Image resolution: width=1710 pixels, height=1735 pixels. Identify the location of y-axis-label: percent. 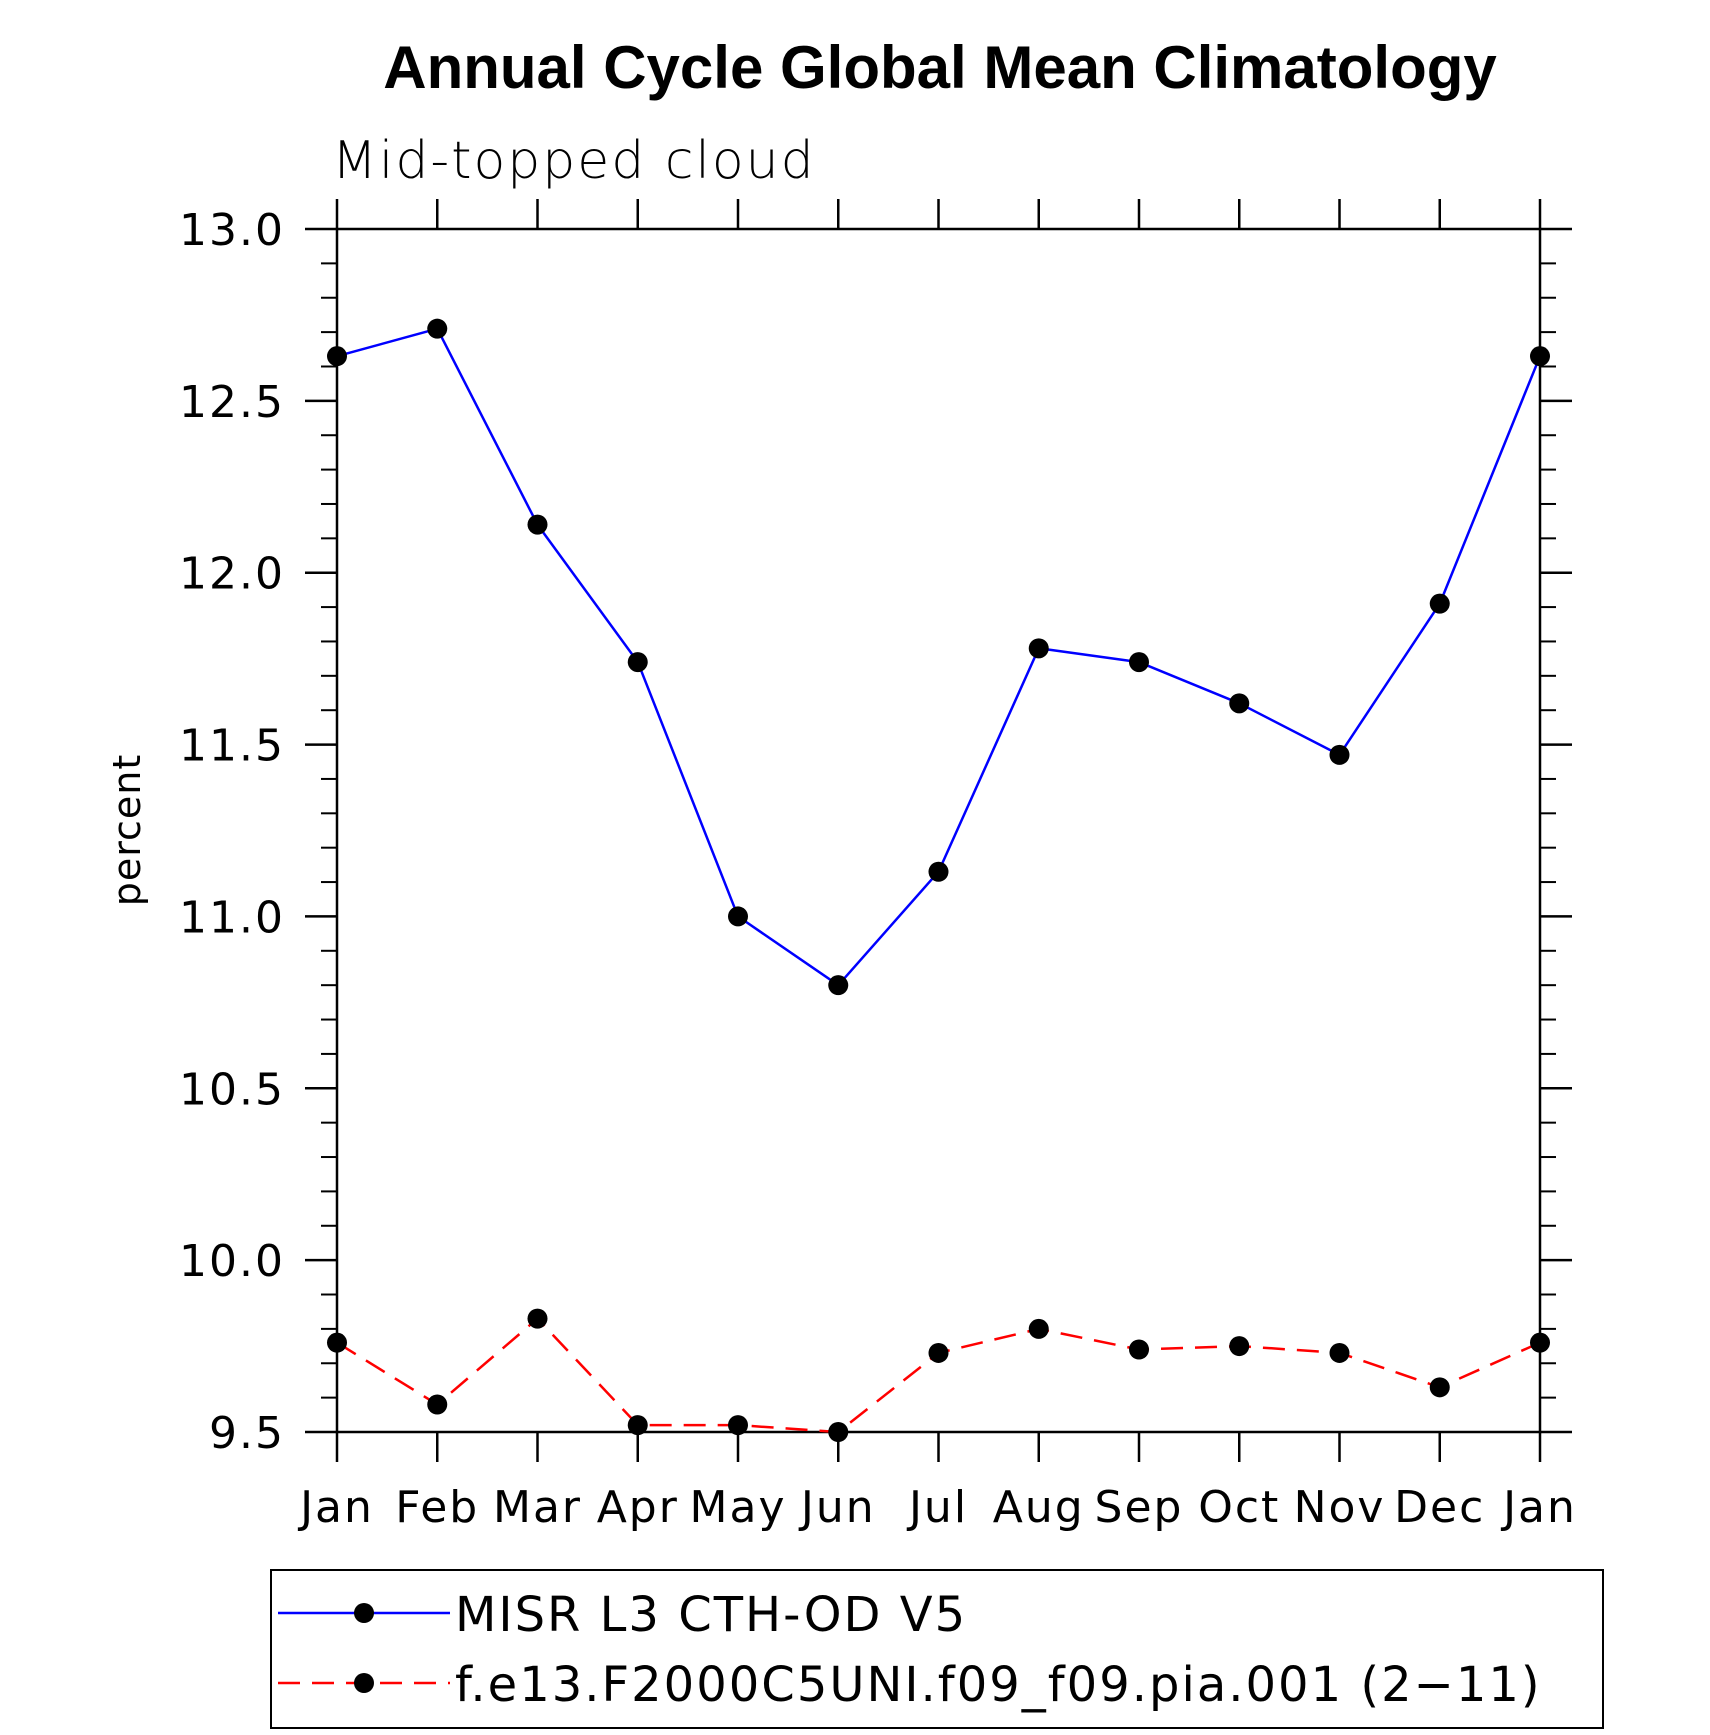
(127, 830).